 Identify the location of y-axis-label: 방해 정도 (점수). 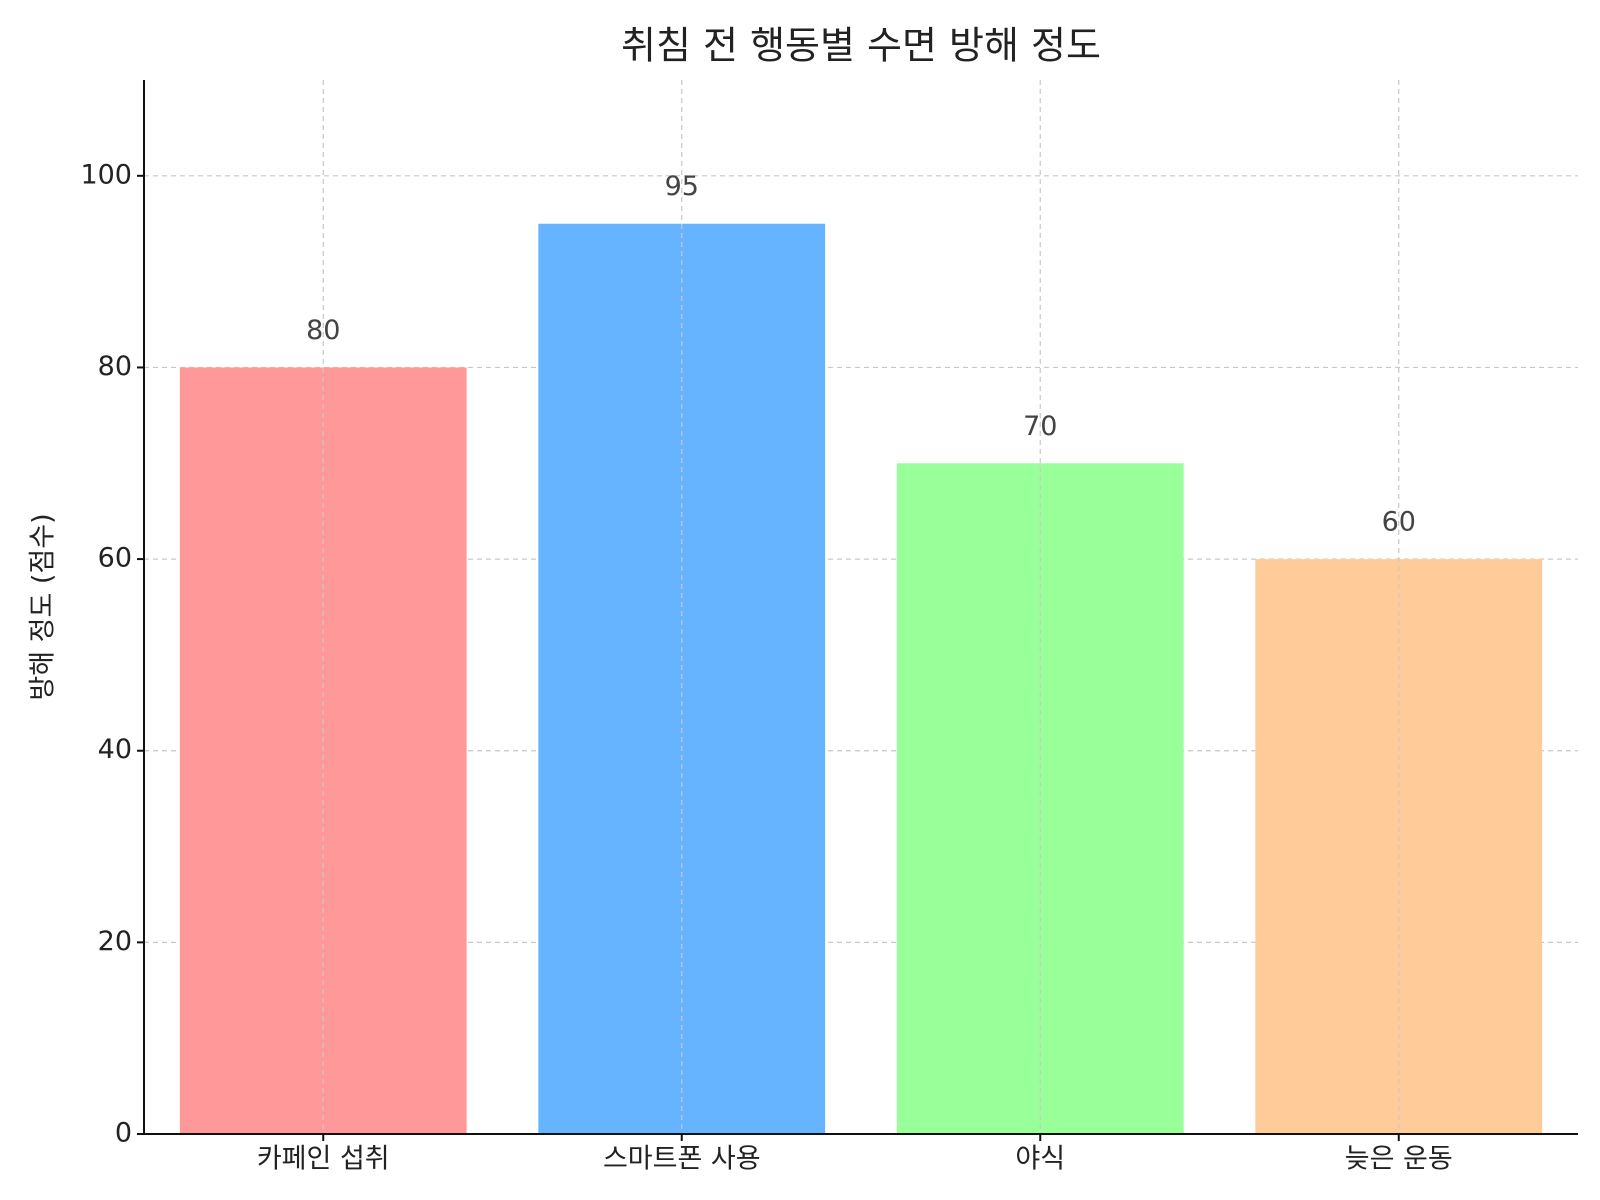
(43, 606).